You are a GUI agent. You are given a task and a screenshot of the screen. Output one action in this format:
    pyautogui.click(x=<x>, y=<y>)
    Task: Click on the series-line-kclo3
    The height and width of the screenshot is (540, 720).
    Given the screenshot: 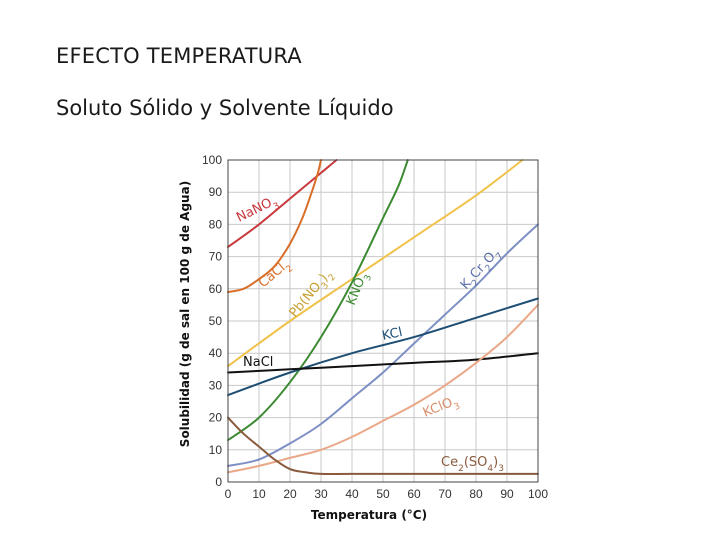 What is the action you would take?
    pyautogui.click(x=383, y=388)
    